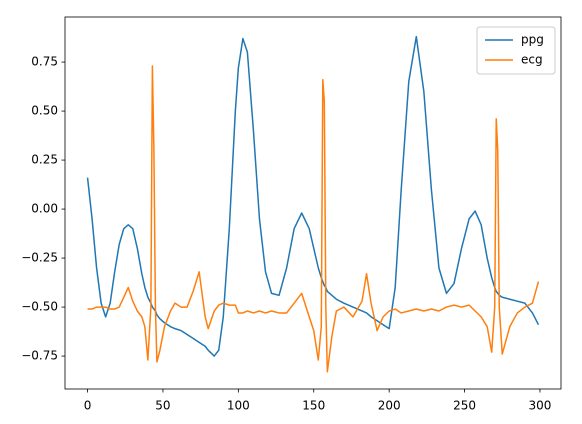  What do you see at coordinates (44, 111) in the screenshot?
I see `y-tick-label: 0.50` at bounding box center [44, 111].